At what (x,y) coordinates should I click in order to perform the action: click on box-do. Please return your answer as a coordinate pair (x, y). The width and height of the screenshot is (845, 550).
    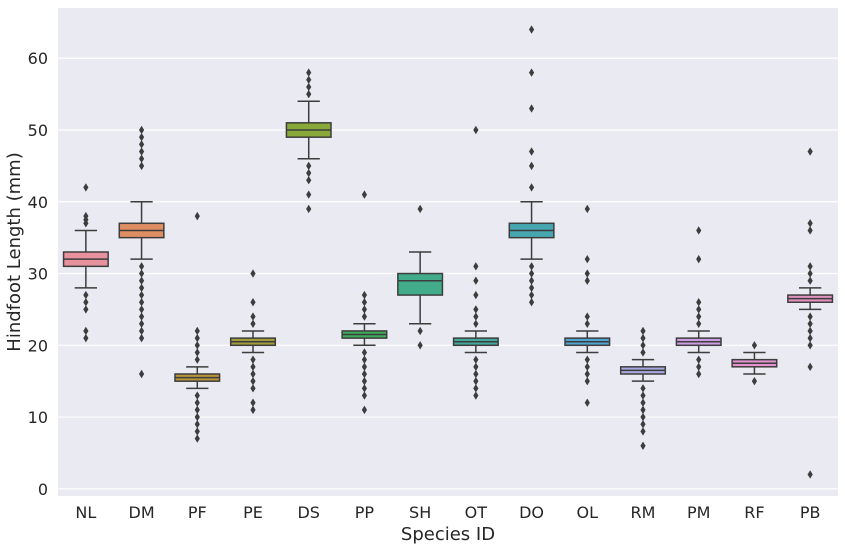
    Looking at the image, I should click on (531, 166).